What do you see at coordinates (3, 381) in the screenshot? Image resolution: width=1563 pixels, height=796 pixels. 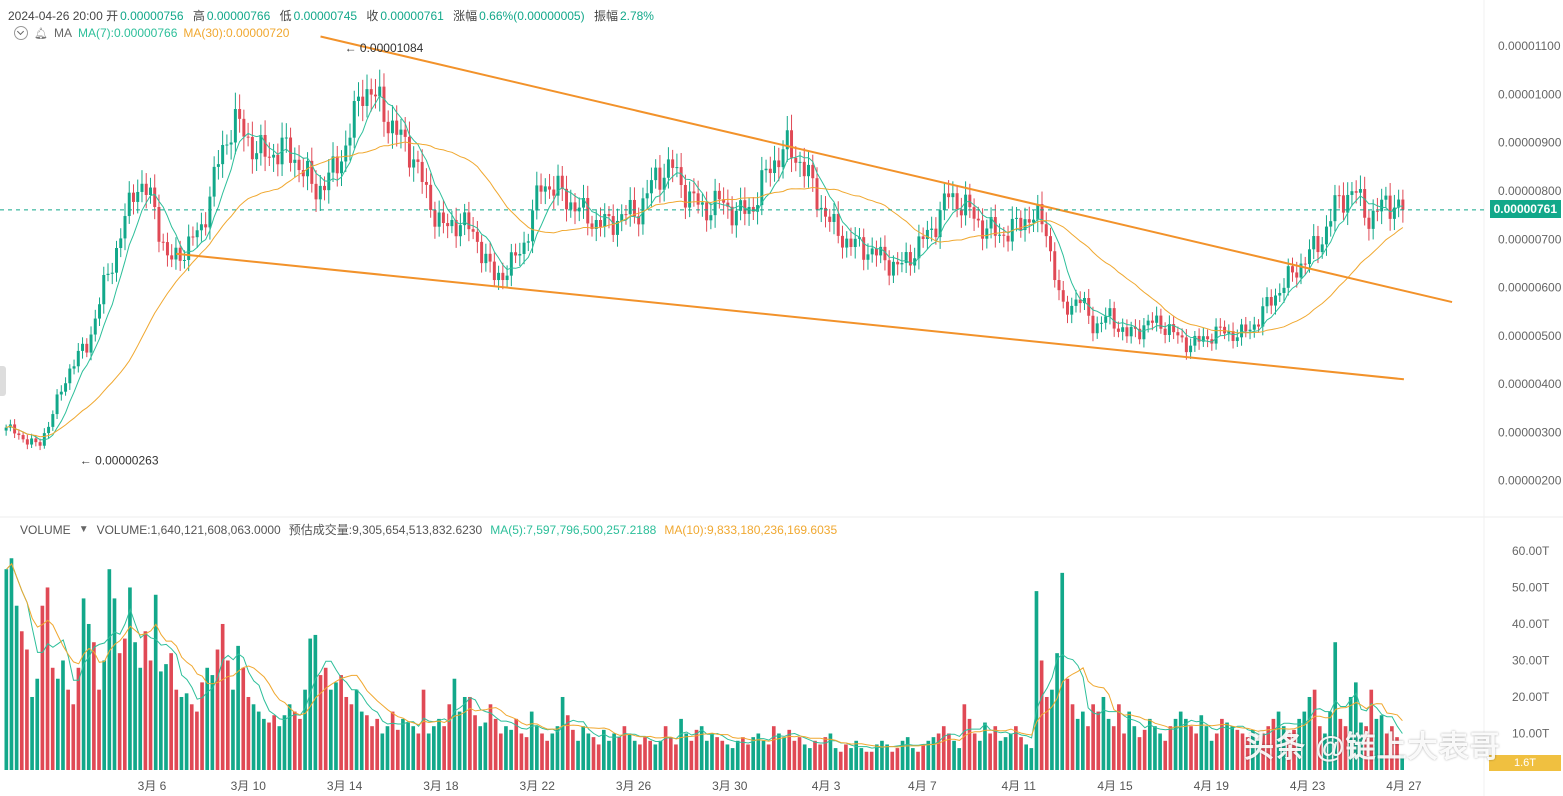 I see `left-panel-toggle` at bounding box center [3, 381].